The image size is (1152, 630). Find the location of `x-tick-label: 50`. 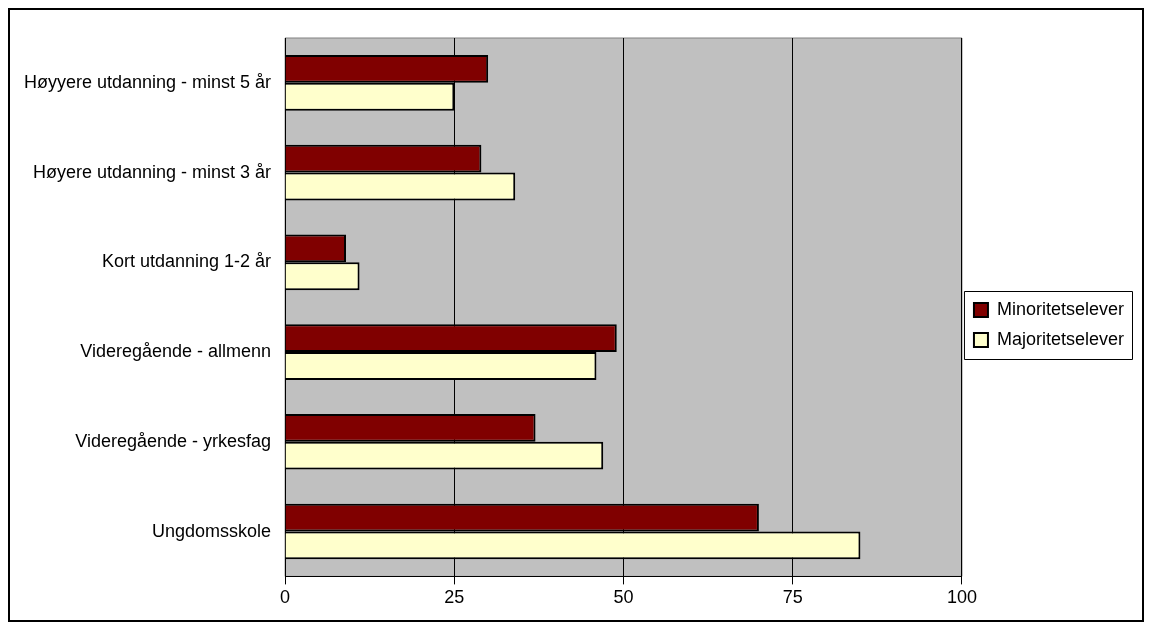

x-tick-label: 50 is located at coordinates (623, 597).